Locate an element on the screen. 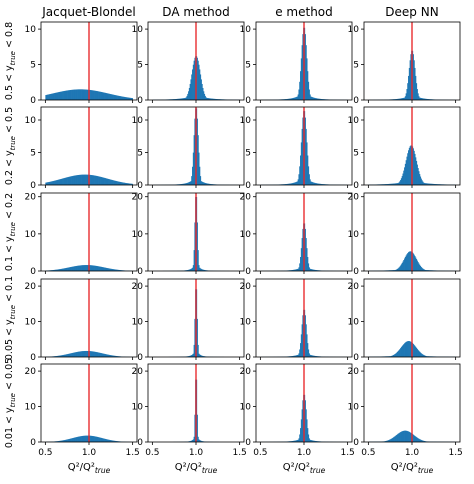  column-title-nn: Deep NN is located at coordinates (411, 12).